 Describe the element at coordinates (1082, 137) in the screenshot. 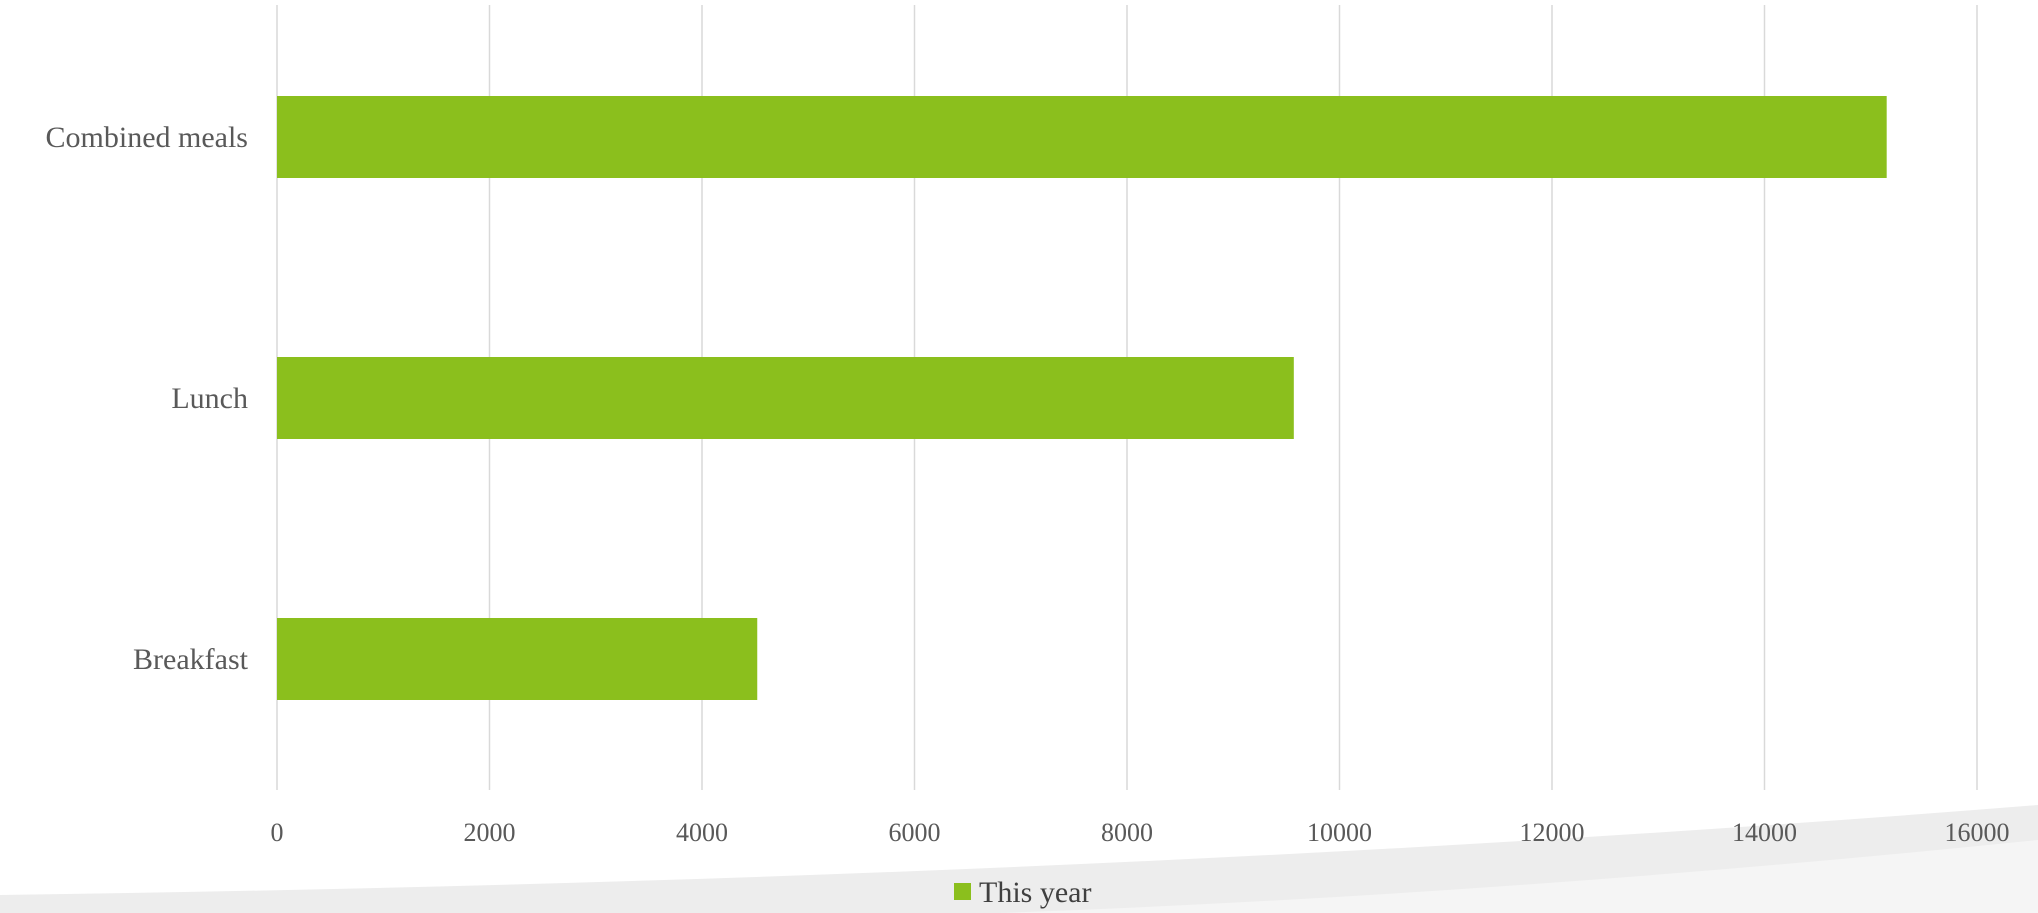

I see `bar-combined-meals` at that location.